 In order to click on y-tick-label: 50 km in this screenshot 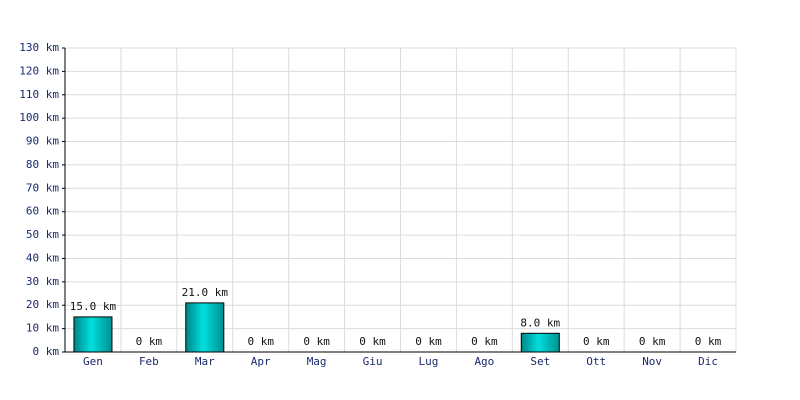, I will do `click(42, 234)`.